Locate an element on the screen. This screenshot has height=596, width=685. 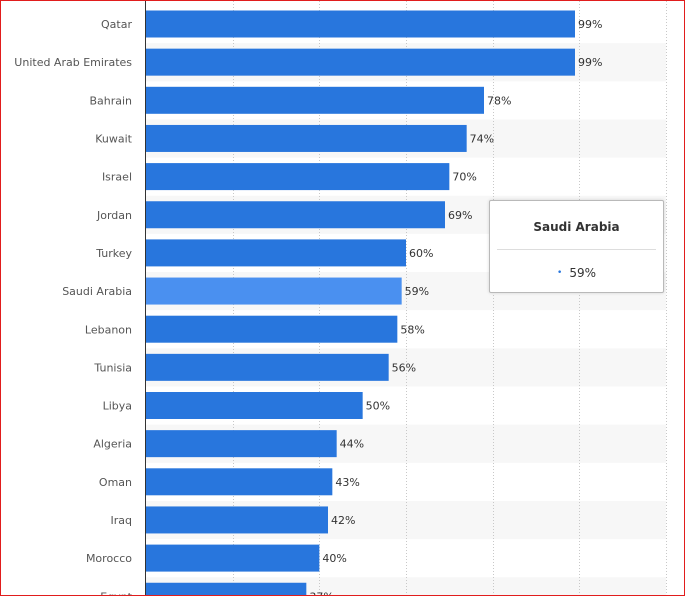
value-label: 78% is located at coordinates (499, 100).